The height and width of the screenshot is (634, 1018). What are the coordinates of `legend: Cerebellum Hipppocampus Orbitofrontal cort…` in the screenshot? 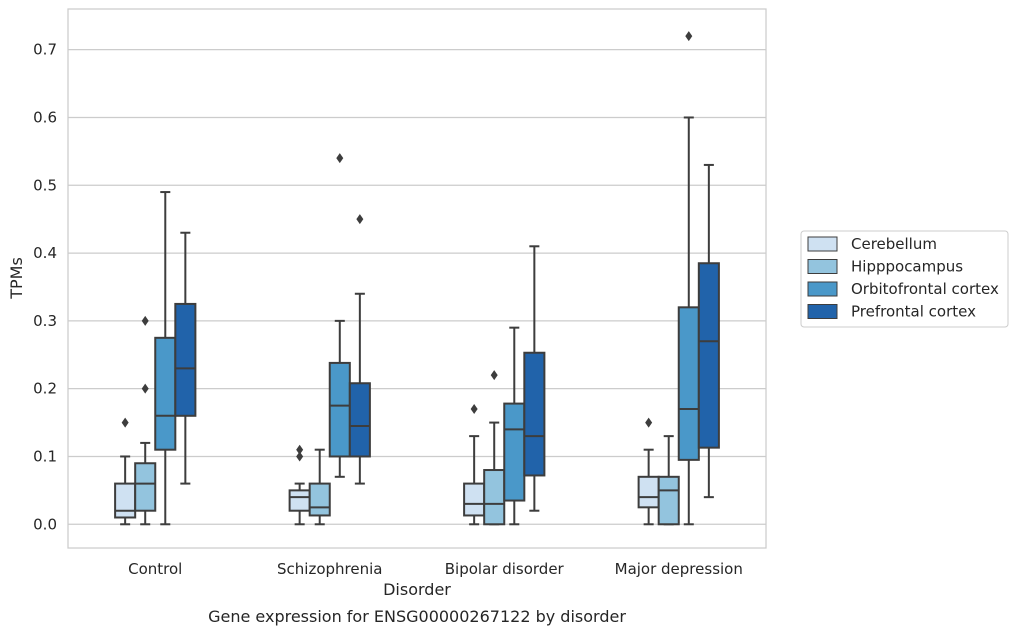 It's located at (904, 279).